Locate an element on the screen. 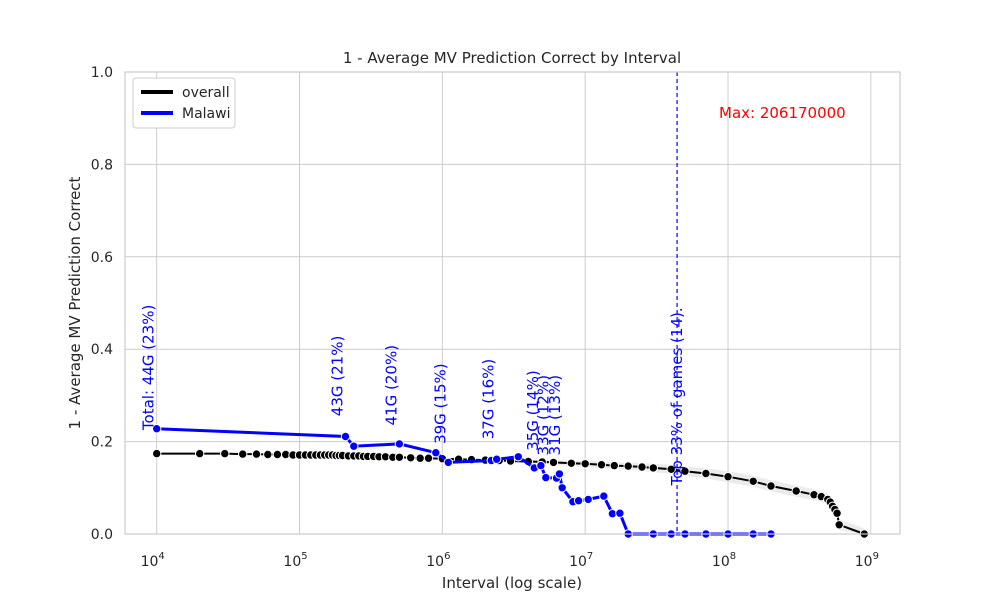 The image size is (1000, 600). y-tick-label: 0.2 is located at coordinates (102, 443).